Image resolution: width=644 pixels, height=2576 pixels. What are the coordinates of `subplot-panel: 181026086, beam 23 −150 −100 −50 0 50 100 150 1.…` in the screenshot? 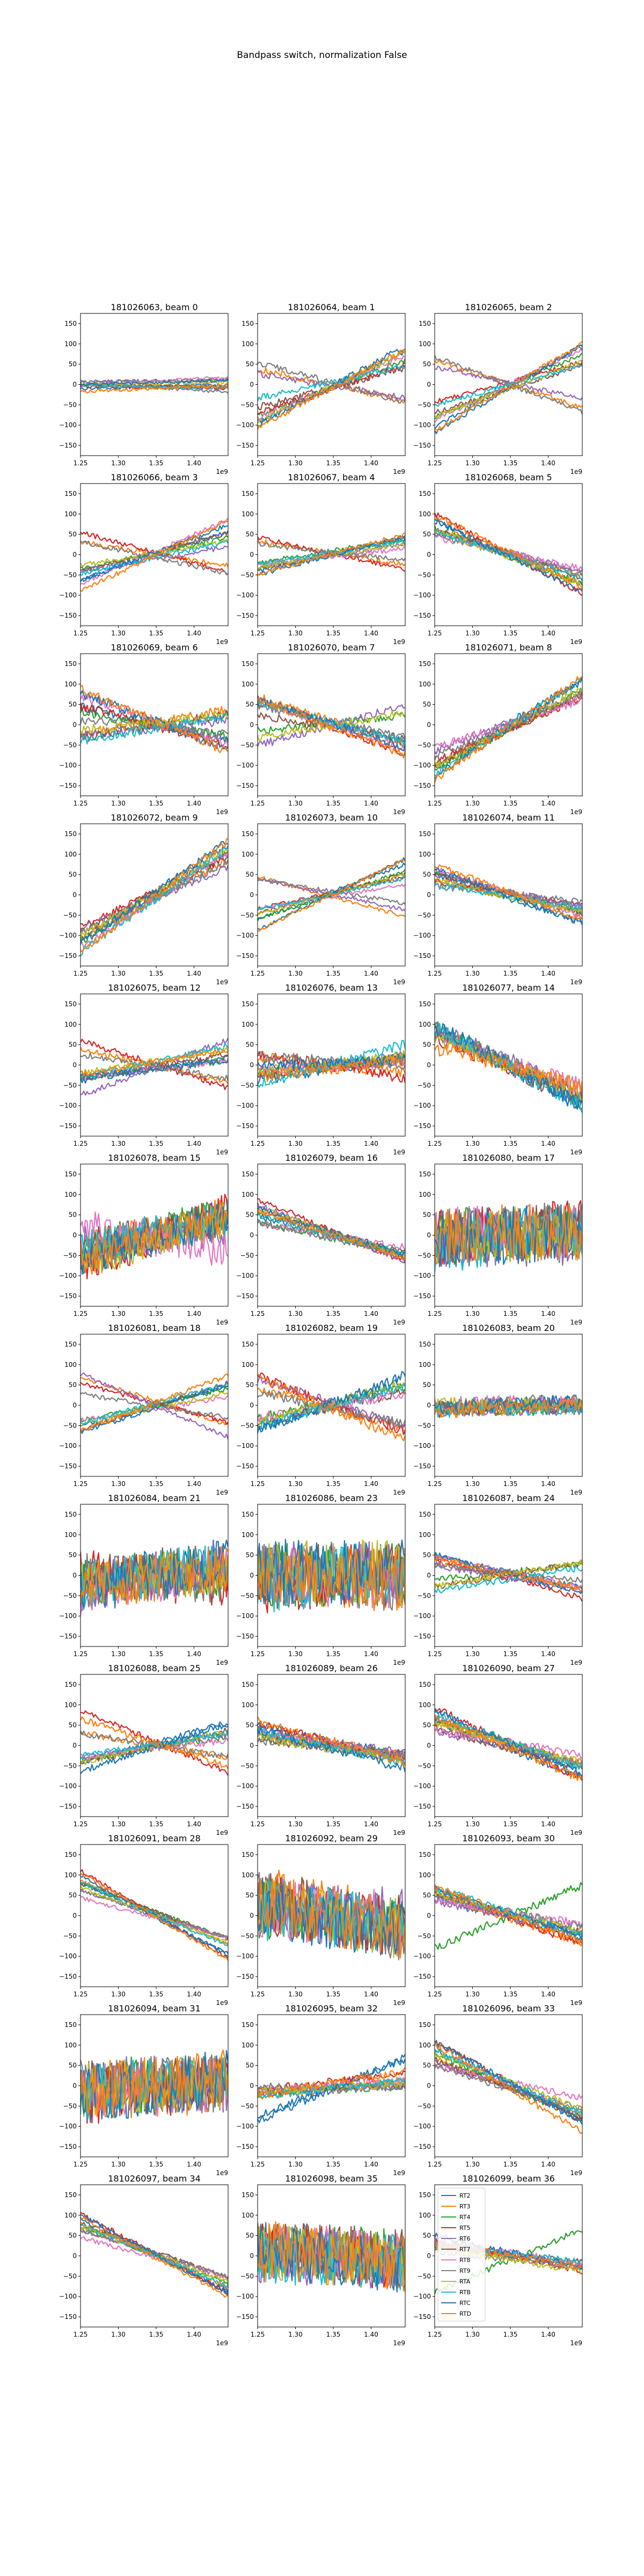 It's located at (321, 1579).